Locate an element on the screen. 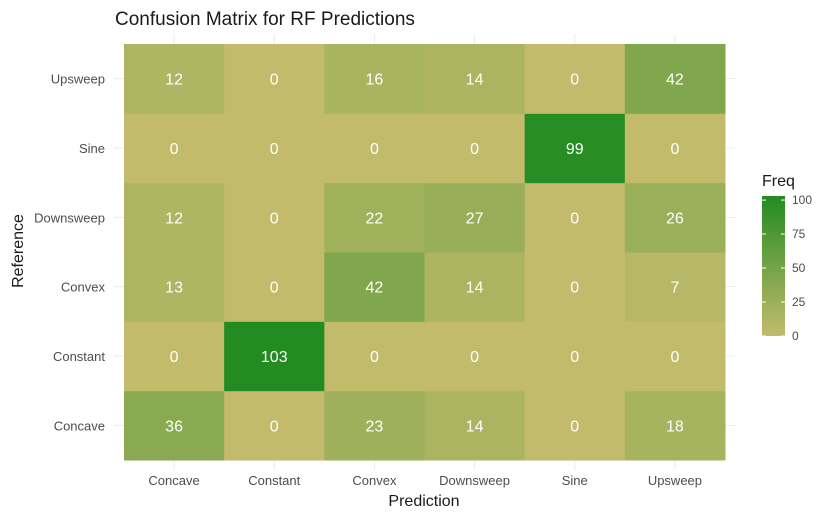 The image size is (840, 519). cell-constant-sine is located at coordinates (575, 356).